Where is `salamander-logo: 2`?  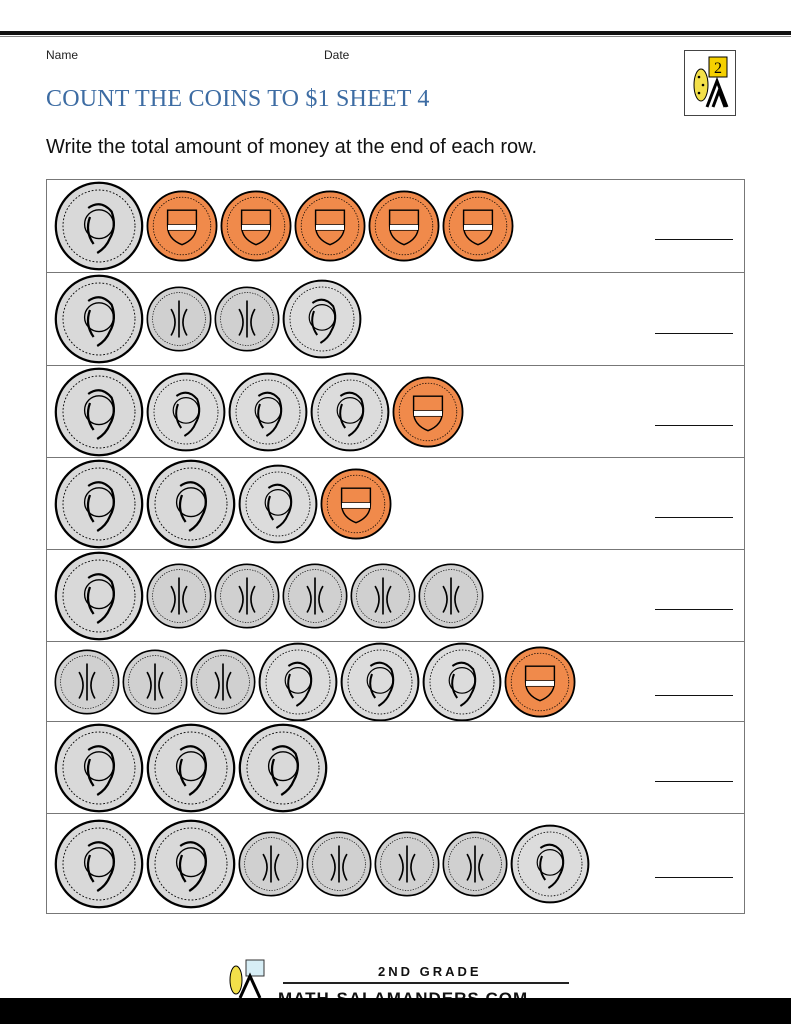 salamander-logo: 2 is located at coordinates (710, 83).